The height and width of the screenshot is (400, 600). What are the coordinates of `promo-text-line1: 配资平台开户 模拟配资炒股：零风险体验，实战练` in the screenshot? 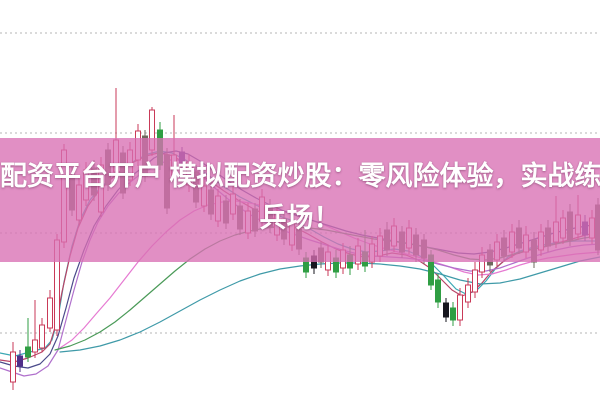 It's located at (300, 176).